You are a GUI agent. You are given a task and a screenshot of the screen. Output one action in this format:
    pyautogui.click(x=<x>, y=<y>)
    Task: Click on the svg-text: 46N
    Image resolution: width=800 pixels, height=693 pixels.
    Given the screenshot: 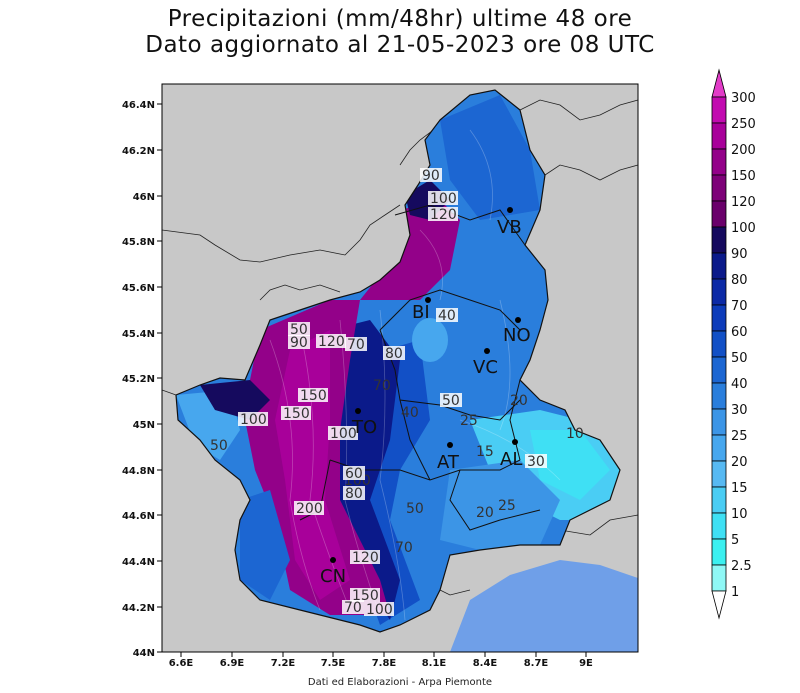 What is the action you would take?
    pyautogui.click(x=144, y=197)
    